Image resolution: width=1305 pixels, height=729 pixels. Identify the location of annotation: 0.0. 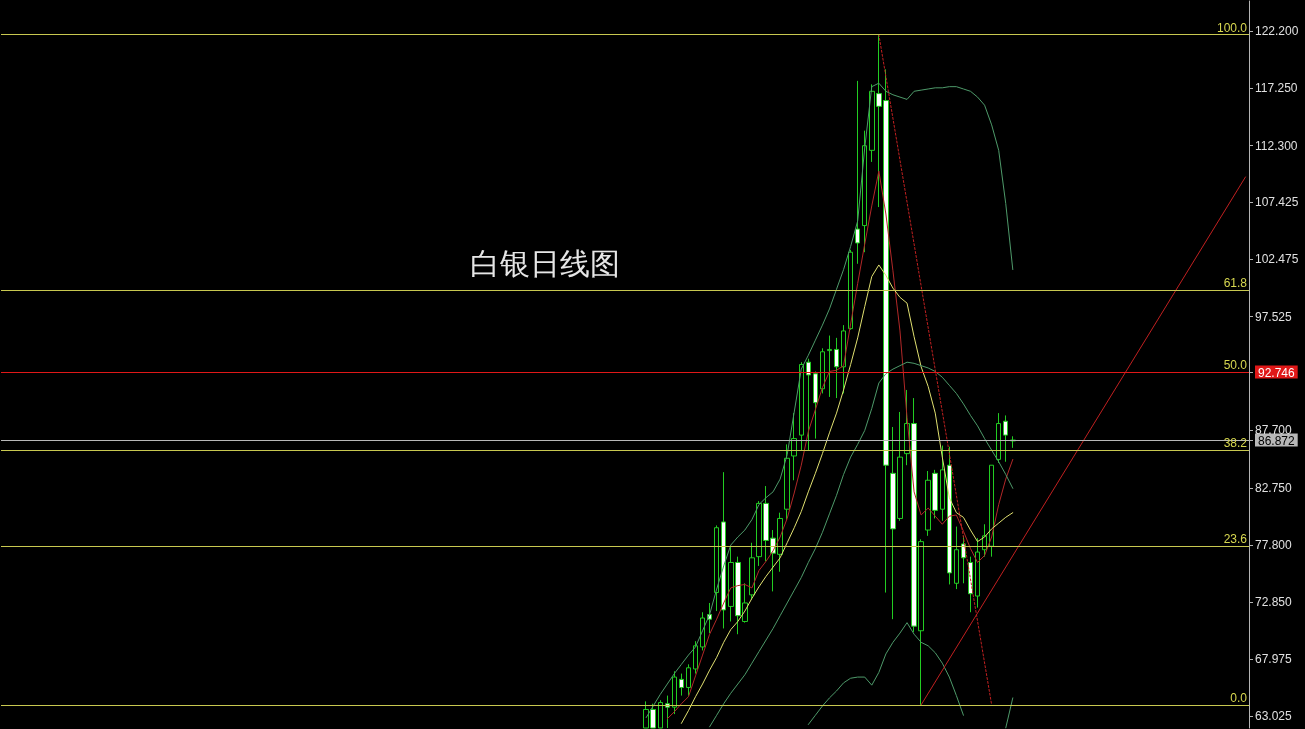
(1239, 697).